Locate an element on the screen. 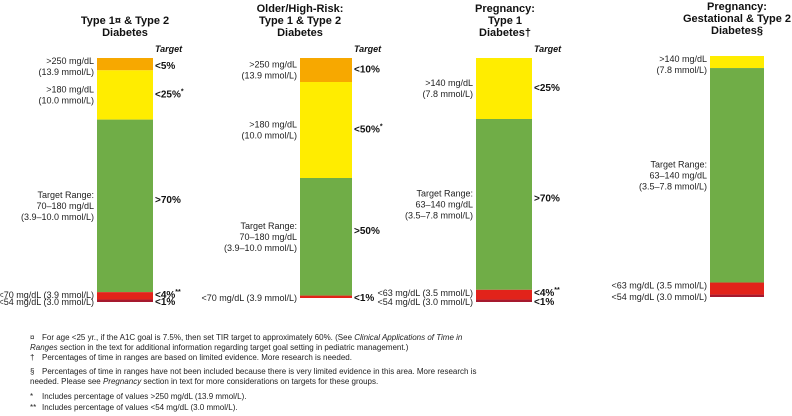 Image resolution: width=792 pixels, height=416 pixels. target-value: >50% is located at coordinates (367, 231).